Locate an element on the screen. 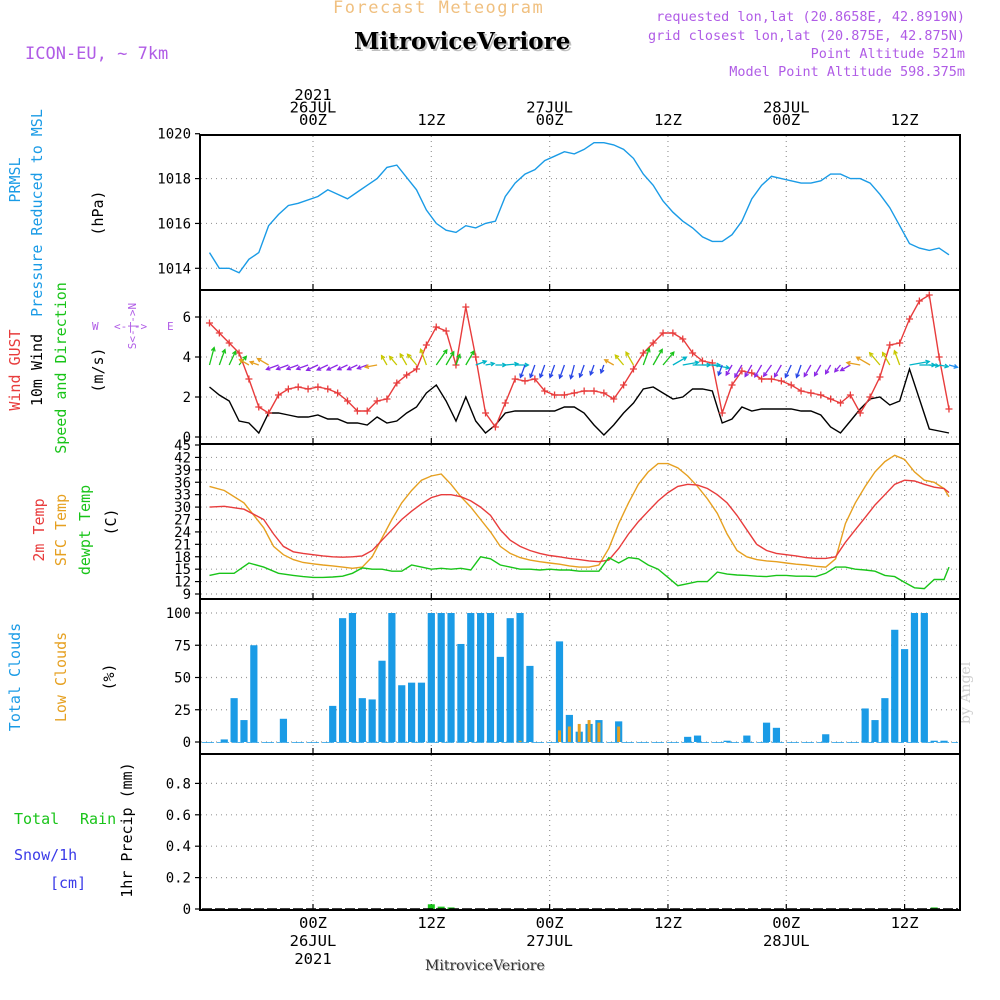 This screenshot has width=1000, height=1000. y-tick-label: 12 is located at coordinates (182, 583).